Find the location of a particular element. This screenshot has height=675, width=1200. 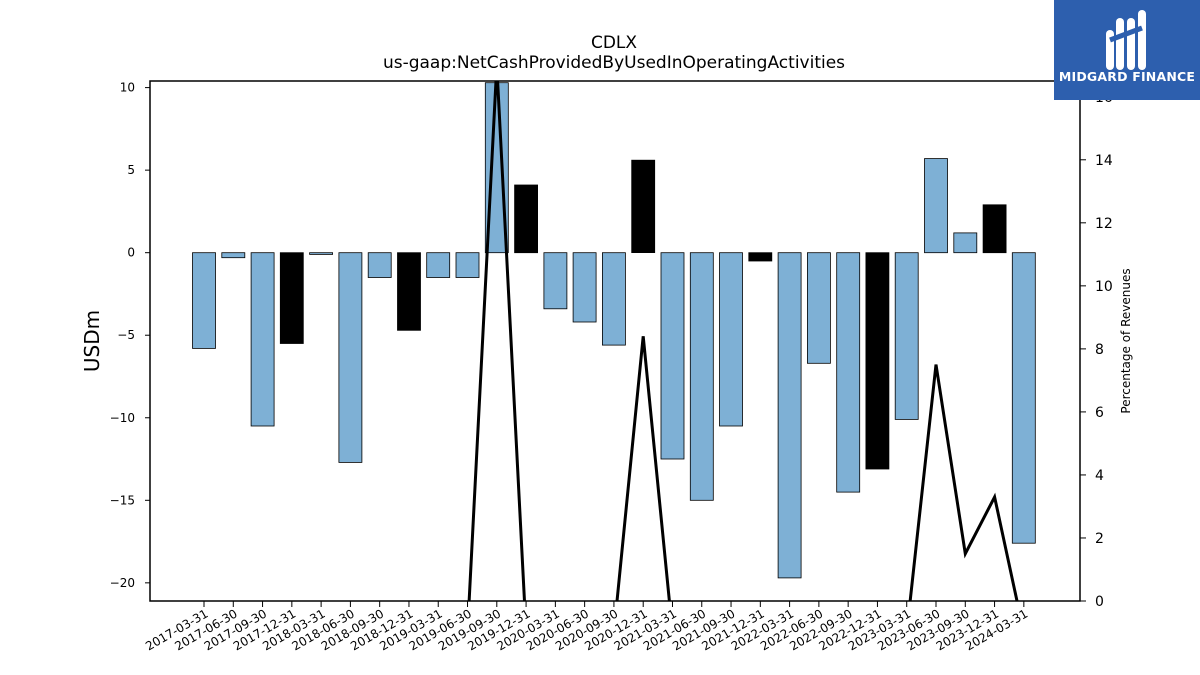

midgard-finance-logo: MIDGARD FINANCE is located at coordinates (1127, 50).